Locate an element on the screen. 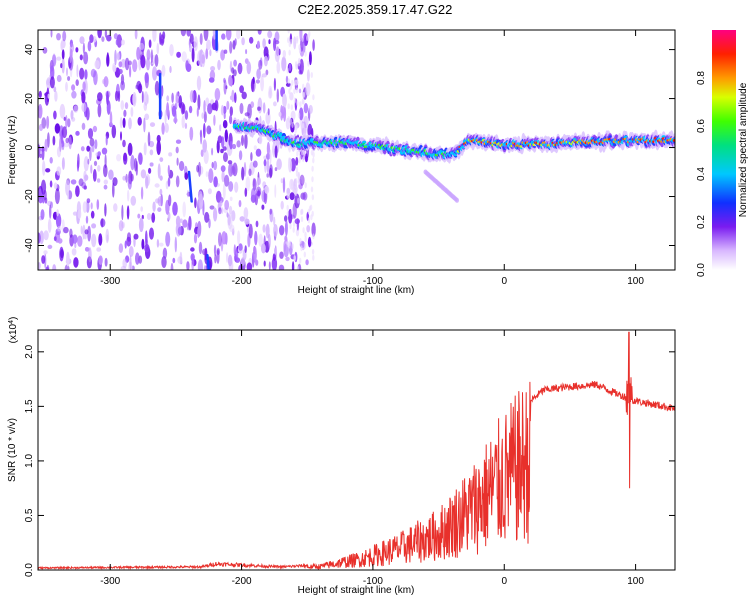  figure-title: C2E2.2025.359.17.47.G22 is located at coordinates (375, 9).